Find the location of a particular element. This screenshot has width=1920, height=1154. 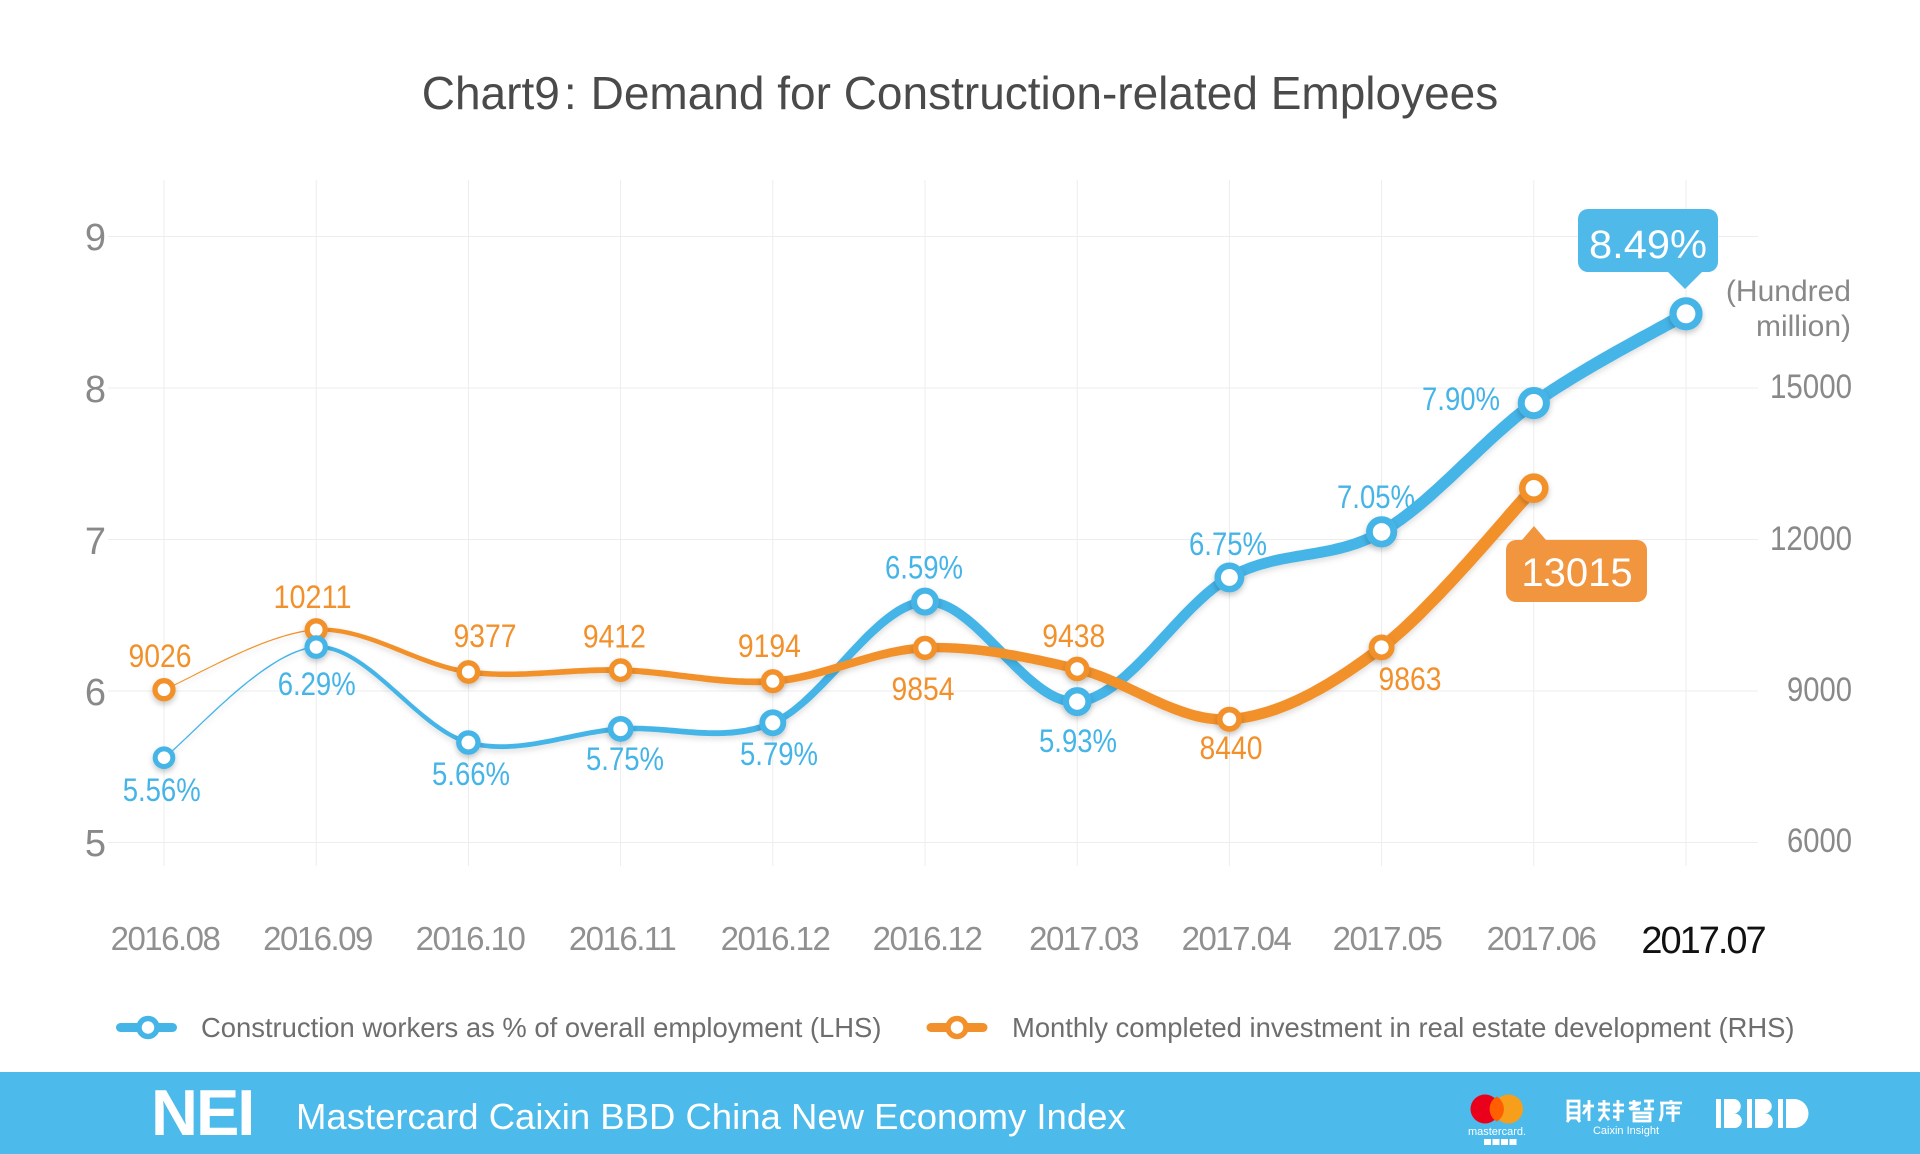

svg-text: 6.75% is located at coordinates (1228, 544).